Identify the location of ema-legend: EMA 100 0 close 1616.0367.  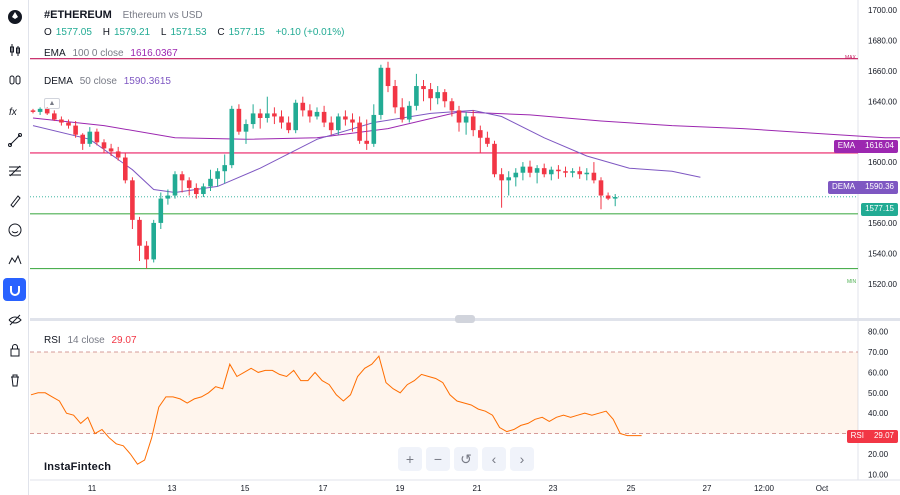
(113, 53).